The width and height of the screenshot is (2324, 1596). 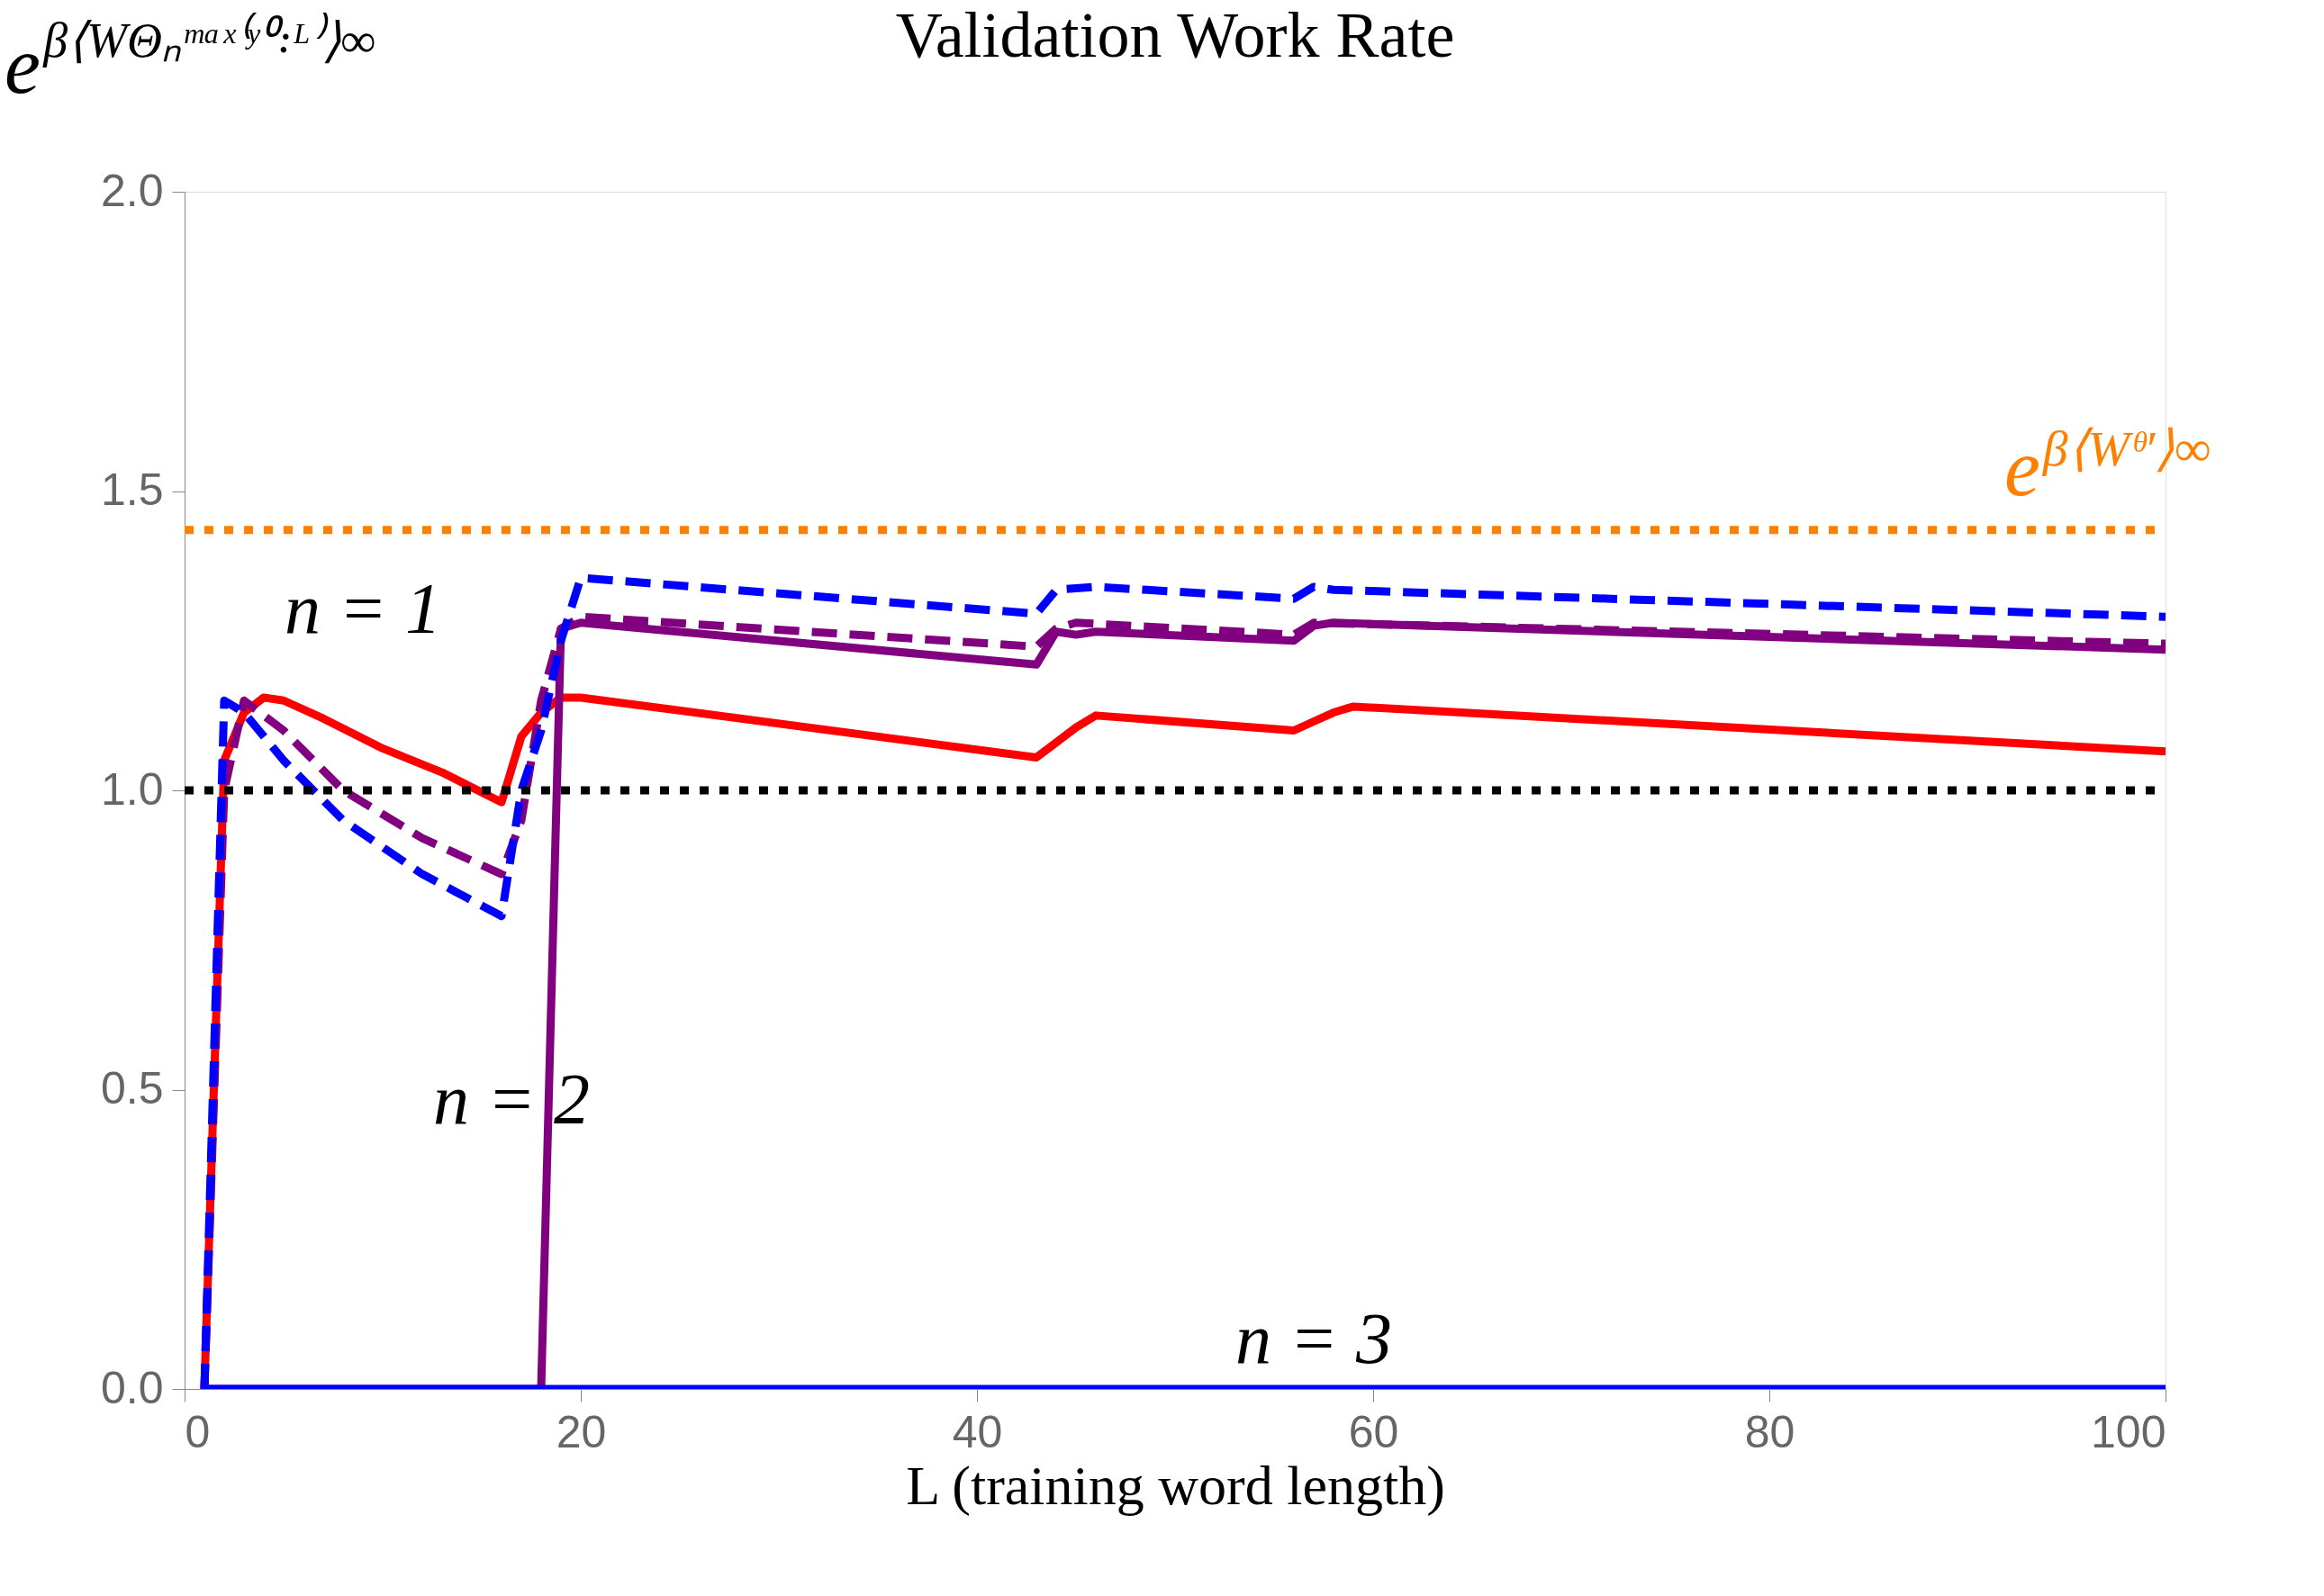 I want to click on x-tick-label: 80, so click(x=1769, y=1431).